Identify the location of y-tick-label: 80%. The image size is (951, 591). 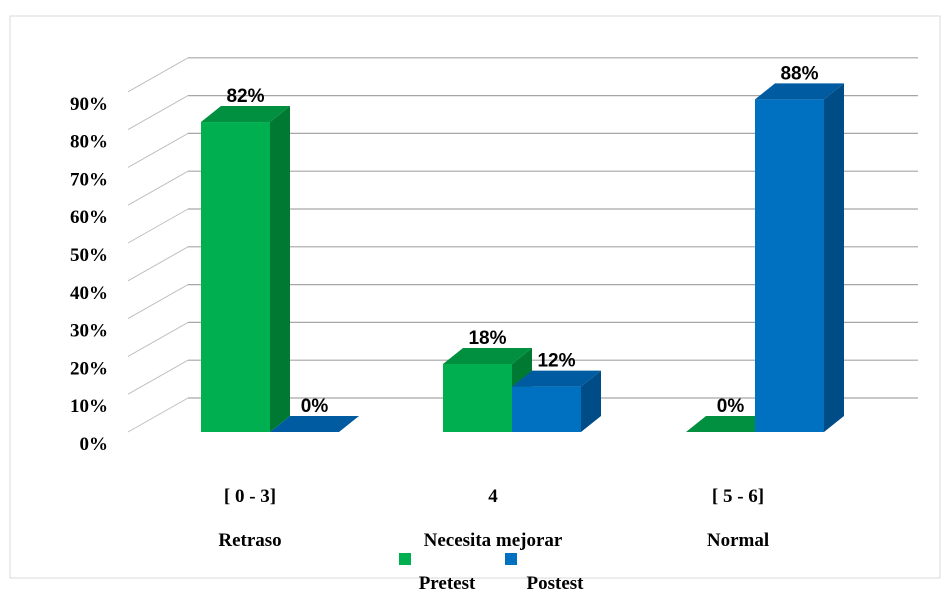
(89, 142).